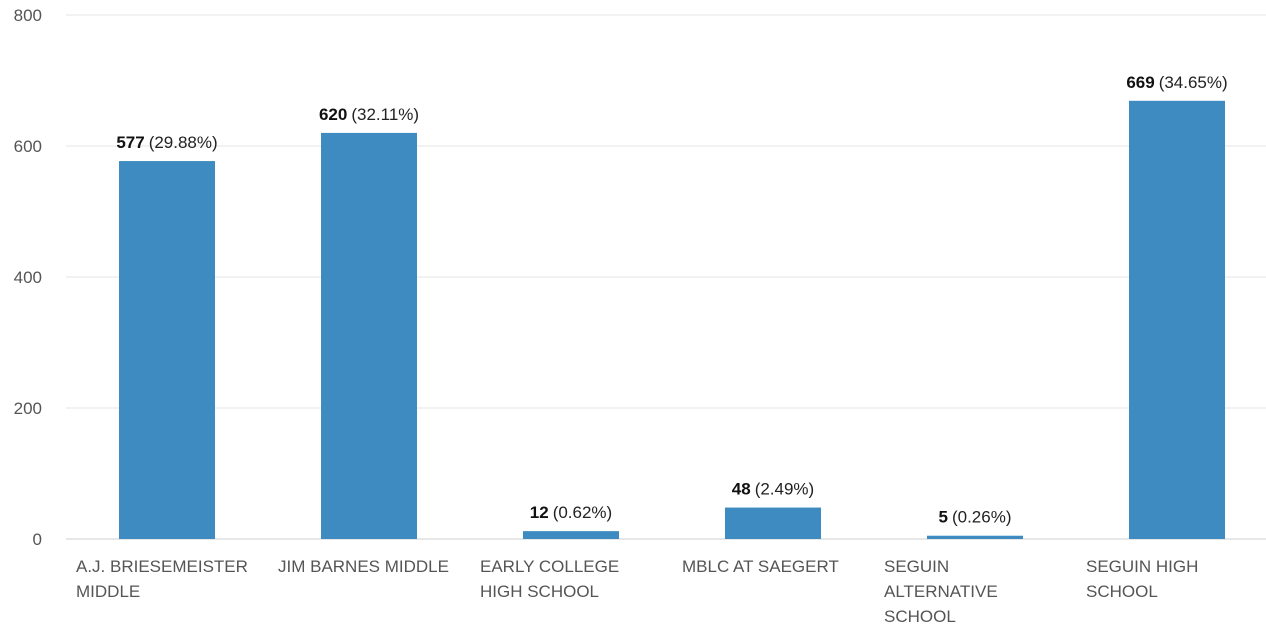 The width and height of the screenshot is (1266, 626). What do you see at coordinates (28, 15) in the screenshot?
I see `y-tick-label: 800` at bounding box center [28, 15].